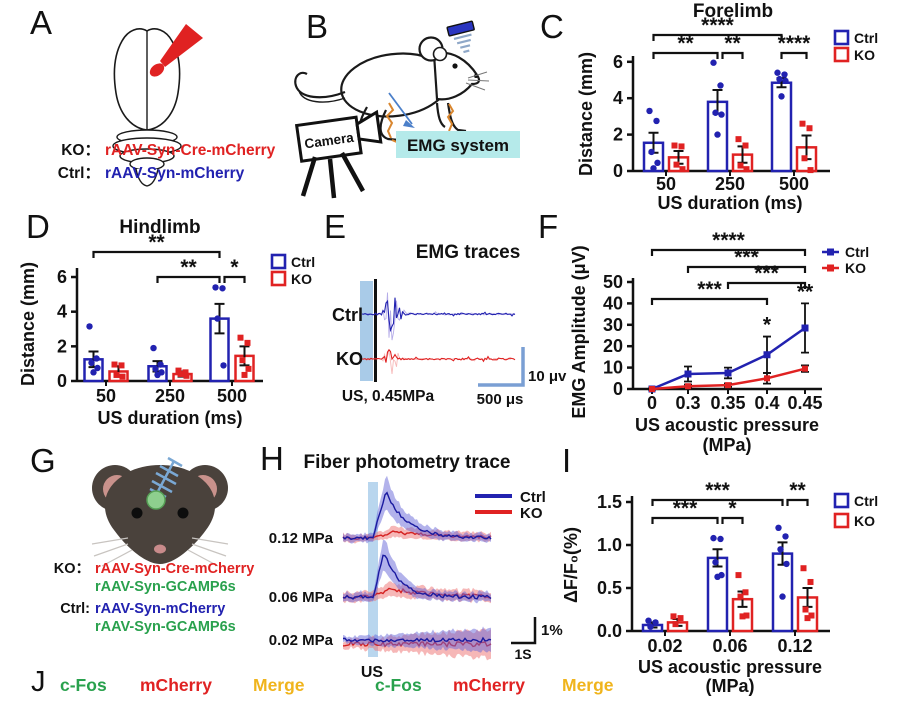 This screenshot has height=705, width=900. Describe the element at coordinates (78, 173) in the screenshot. I see `ctrl-prefix: Ctrl：` at that location.